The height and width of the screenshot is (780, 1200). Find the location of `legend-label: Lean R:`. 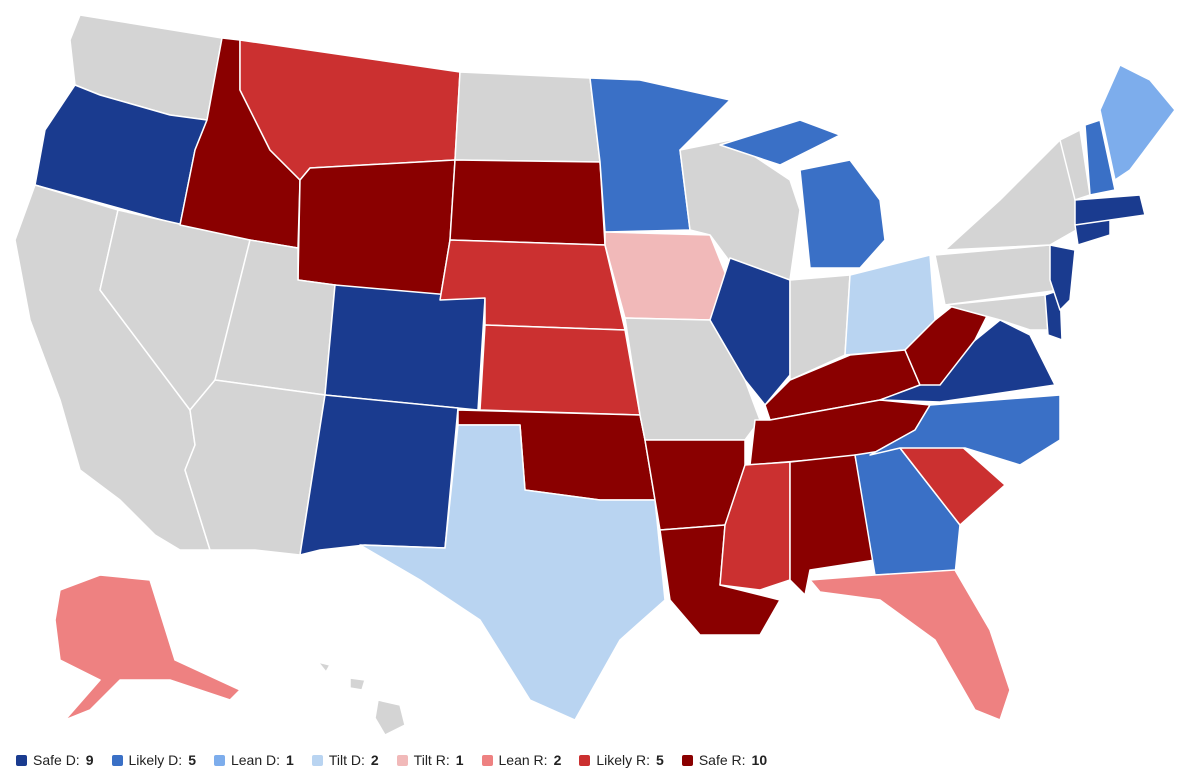

legend-label: Lean R: is located at coordinates (523, 760).